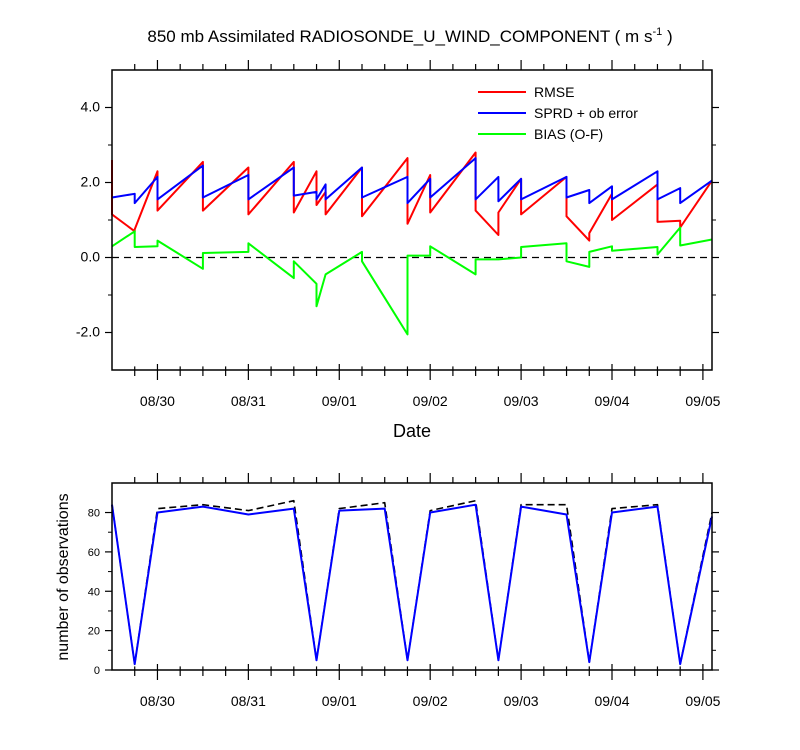 The width and height of the screenshot is (800, 750). I want to click on p0-legend-label: SPRD + ob error, so click(586, 113).